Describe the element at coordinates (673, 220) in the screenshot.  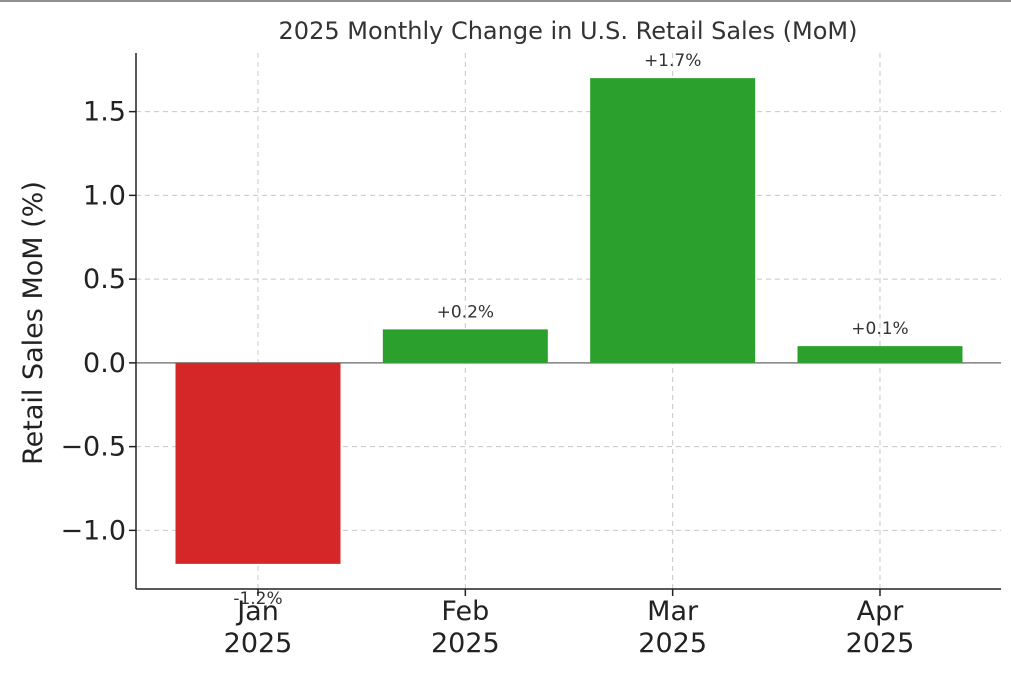
I see `bar-mar` at that location.